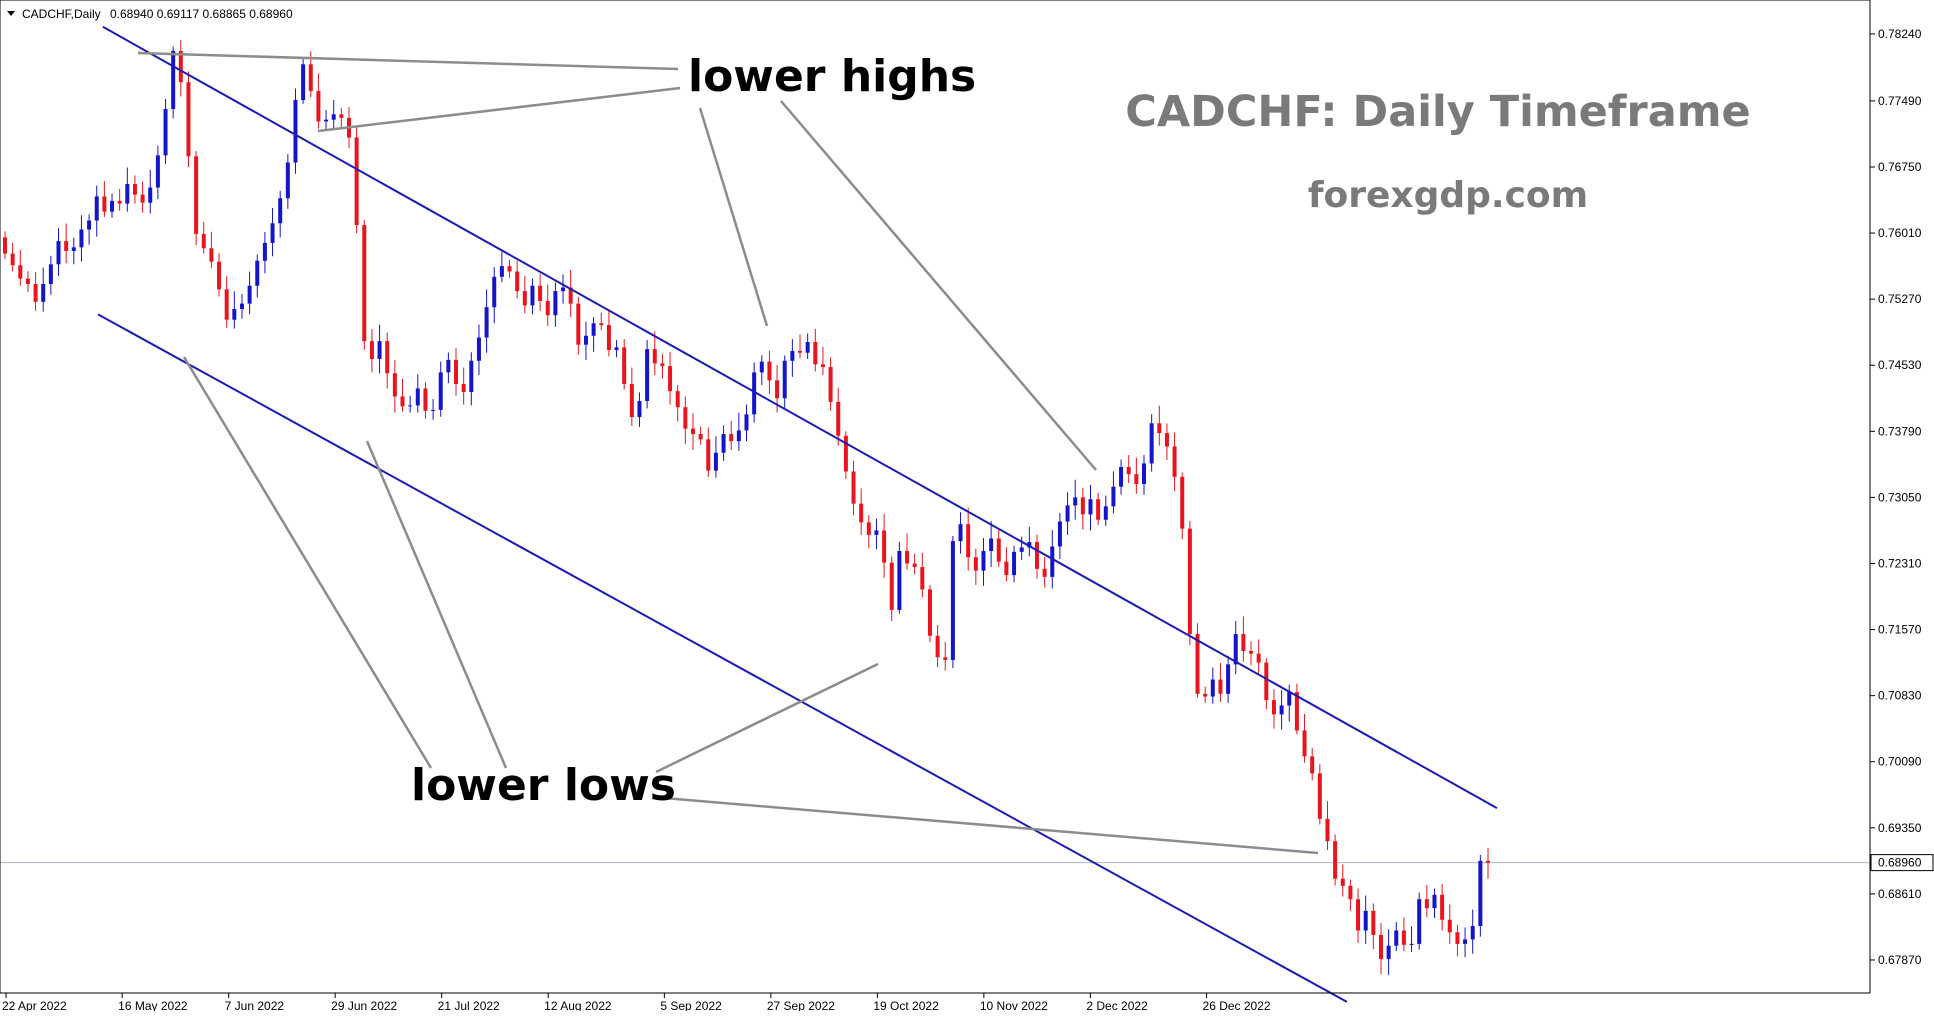 This screenshot has height=1016, width=1934. What do you see at coordinates (11, 13) in the screenshot?
I see `dropdown-triangle-icon` at bounding box center [11, 13].